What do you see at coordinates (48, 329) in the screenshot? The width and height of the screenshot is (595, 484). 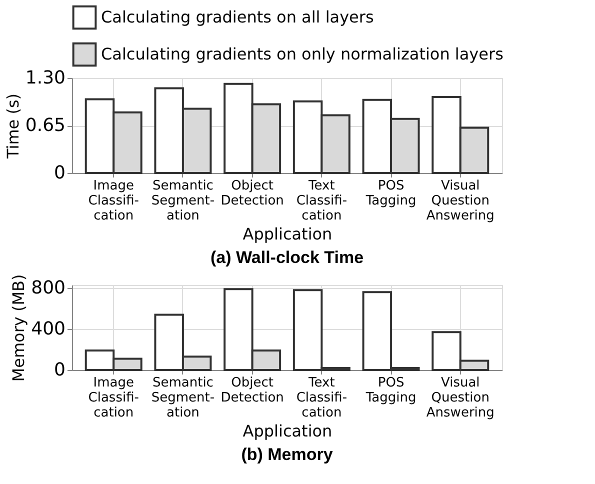 I see `y-tick-label: 400` at bounding box center [48, 329].